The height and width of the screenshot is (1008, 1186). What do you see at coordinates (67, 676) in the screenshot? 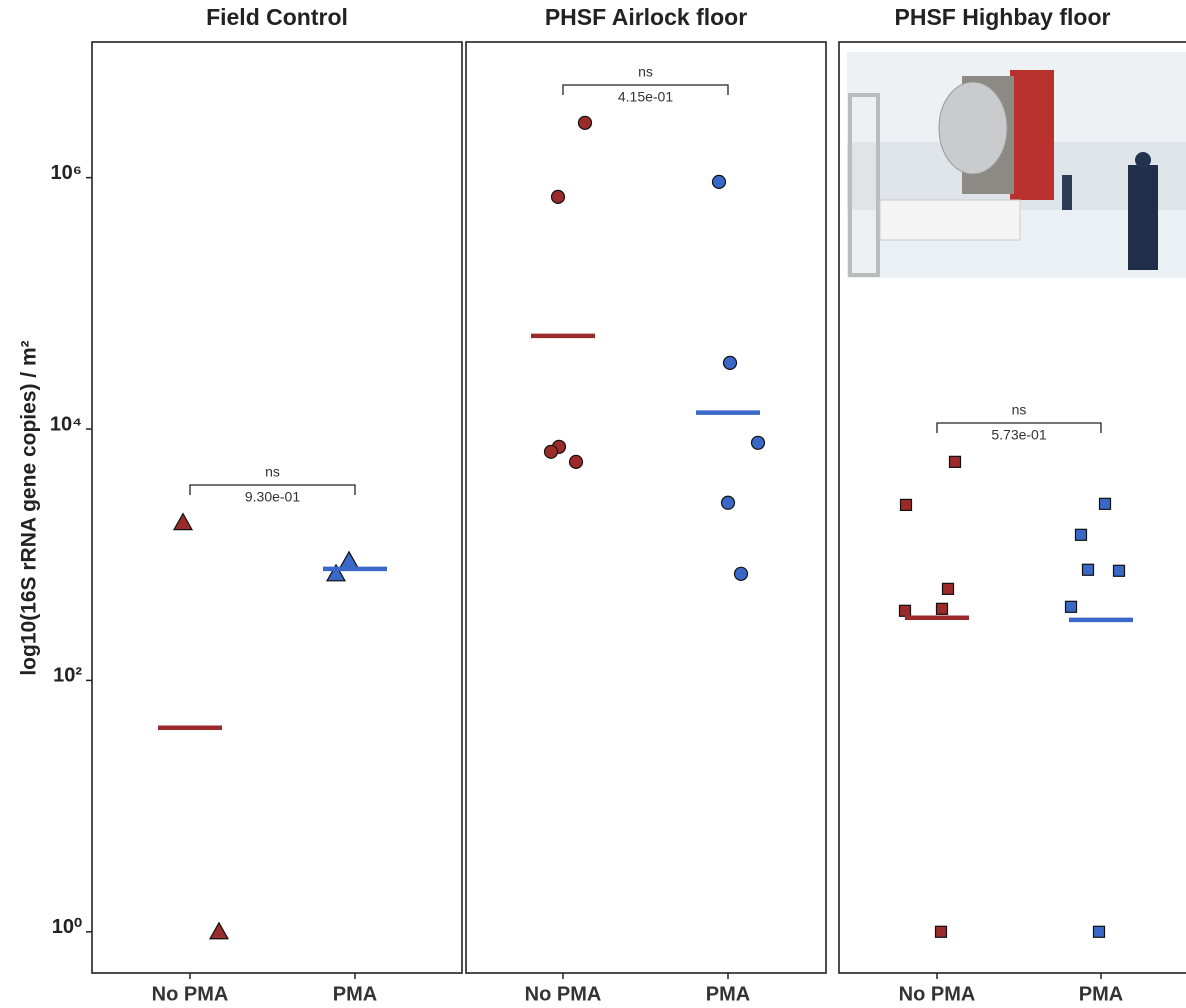
I see `y-tick-label: 10²` at bounding box center [67, 676].